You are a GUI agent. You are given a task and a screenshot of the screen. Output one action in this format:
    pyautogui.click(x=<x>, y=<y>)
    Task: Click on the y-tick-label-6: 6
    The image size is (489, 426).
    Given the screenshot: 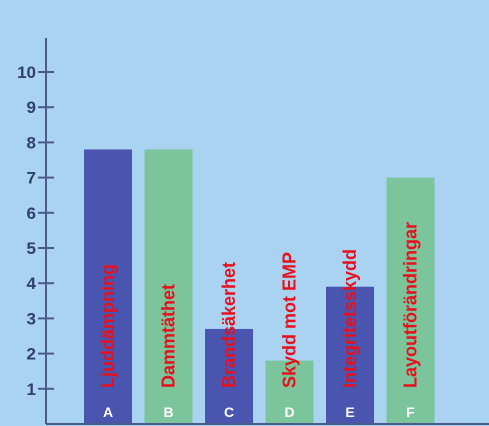 What is the action you would take?
    pyautogui.click(x=31, y=213)
    